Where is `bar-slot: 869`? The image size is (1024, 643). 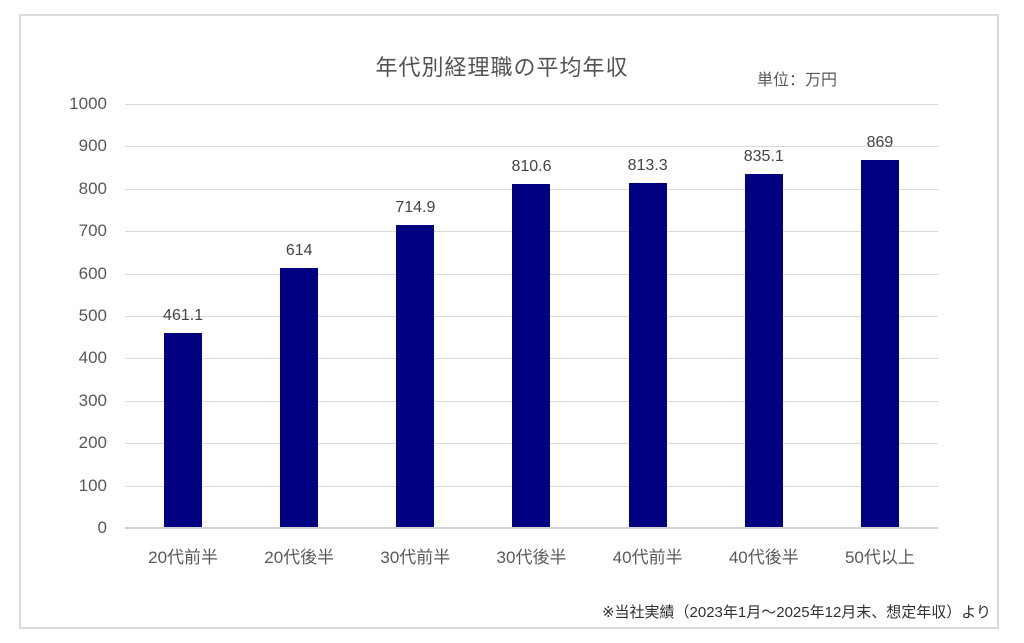
bar-slot: 869 is located at coordinates (880, 316).